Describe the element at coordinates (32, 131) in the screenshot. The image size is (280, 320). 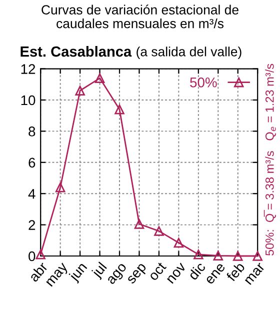
I see `y-tick-label: 8` at that location.